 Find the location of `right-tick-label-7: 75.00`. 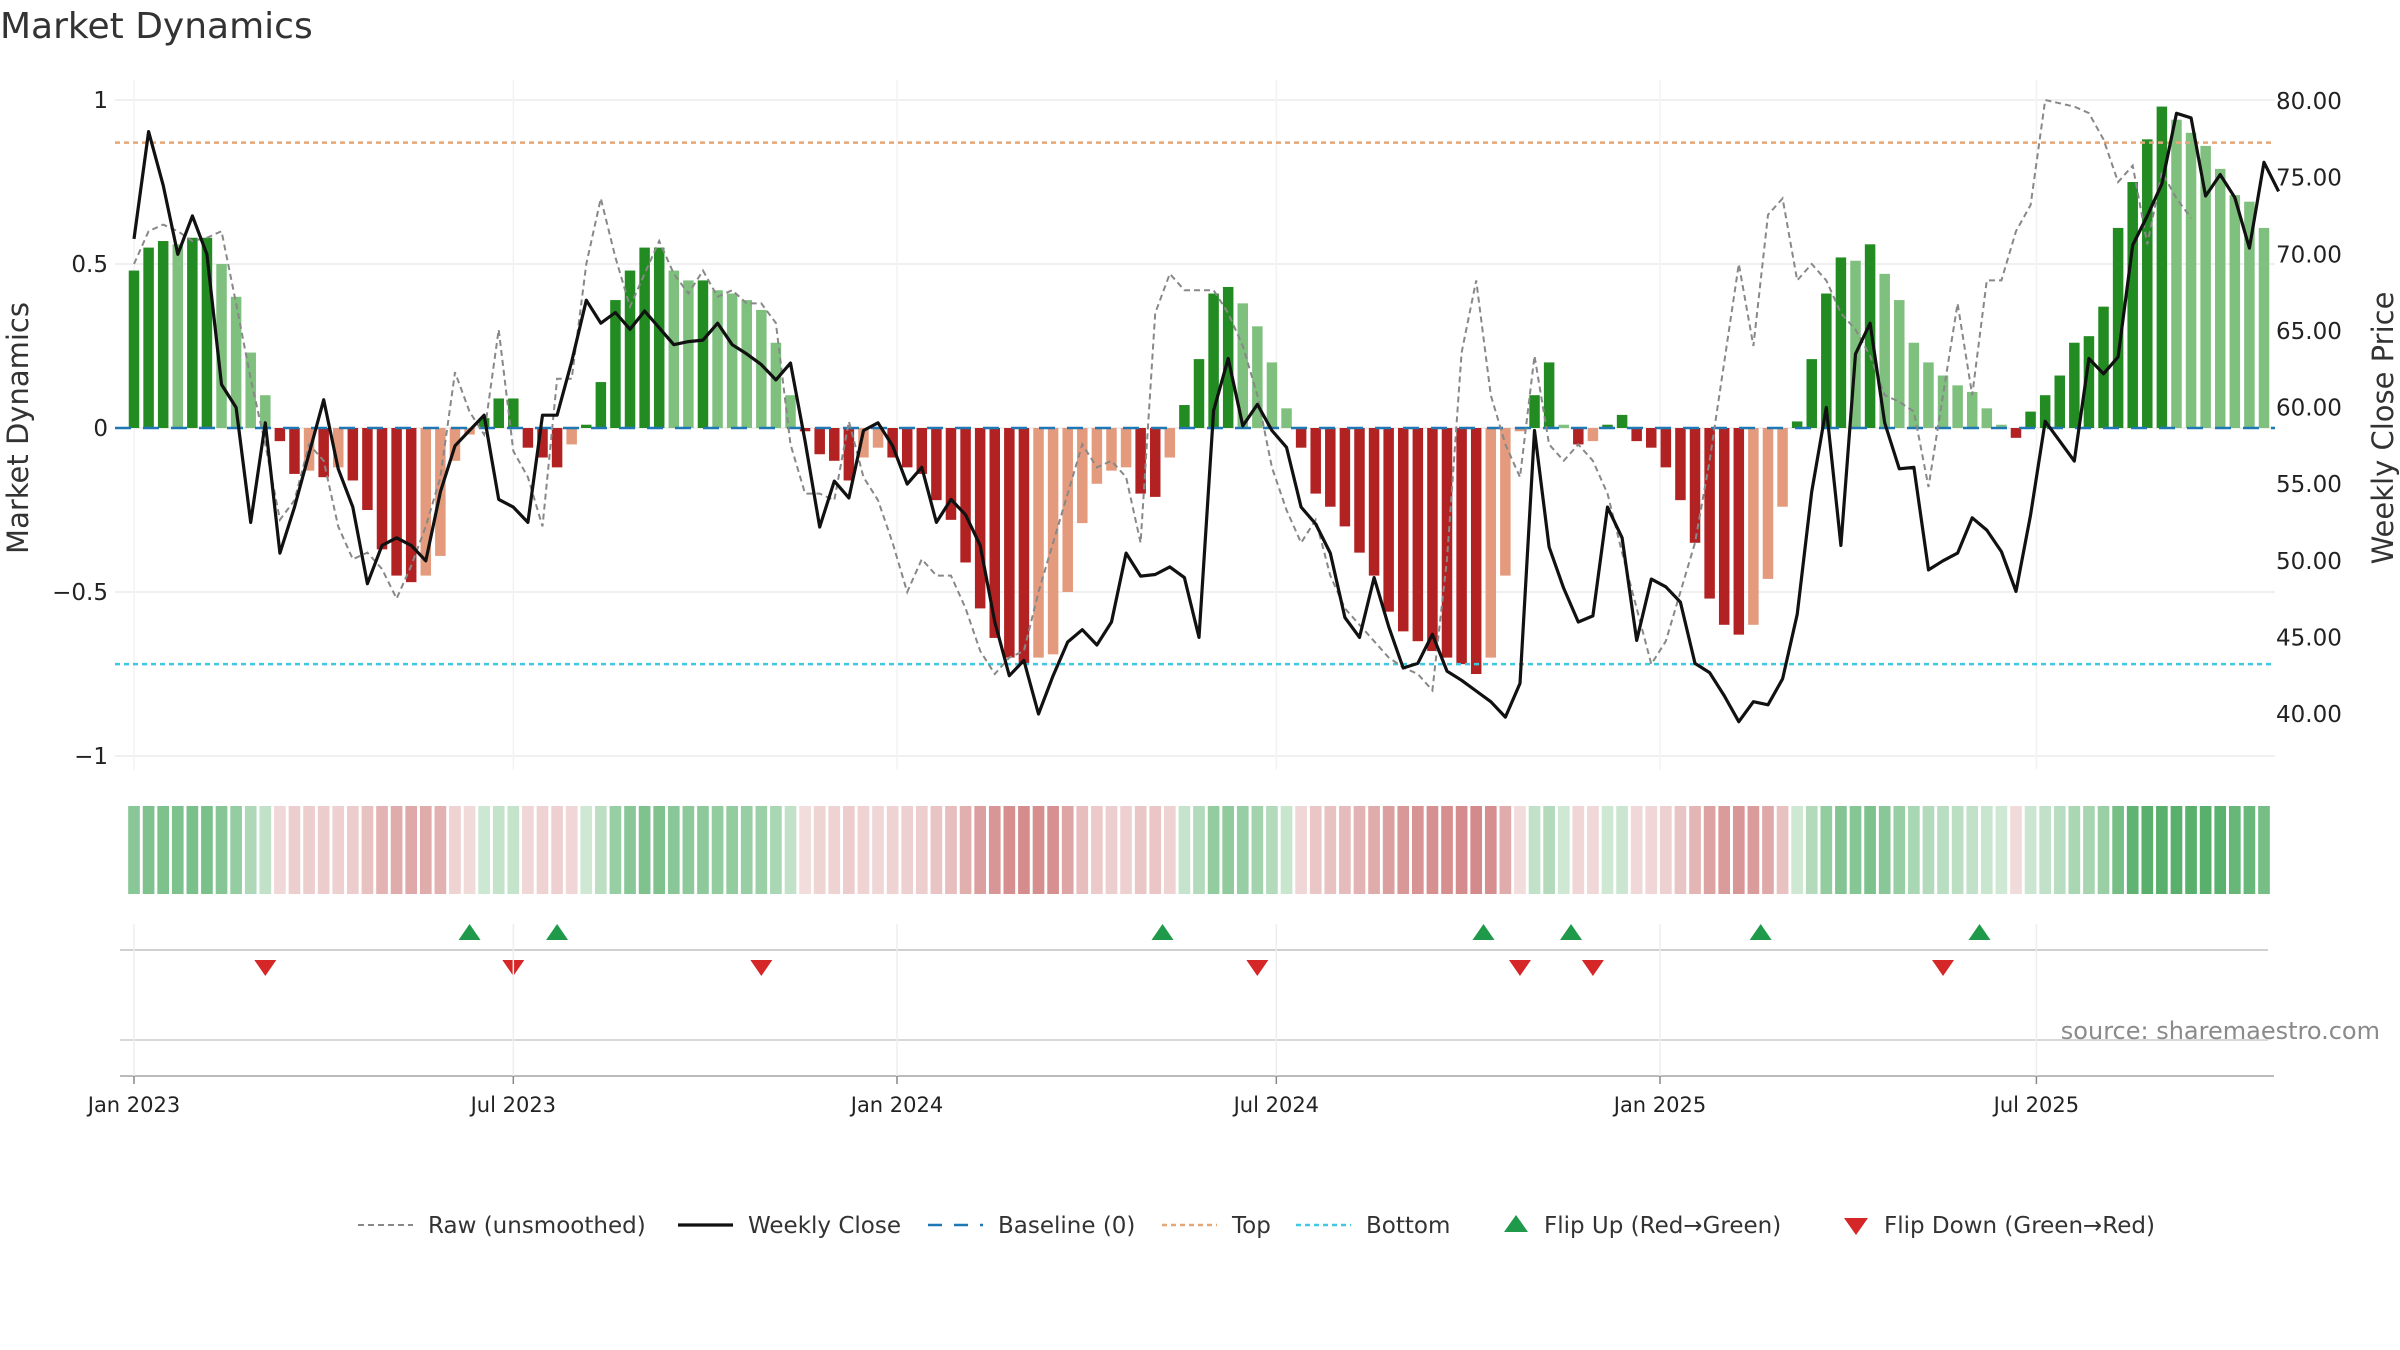

right-tick-label-7: 75.00 is located at coordinates (2309, 179).